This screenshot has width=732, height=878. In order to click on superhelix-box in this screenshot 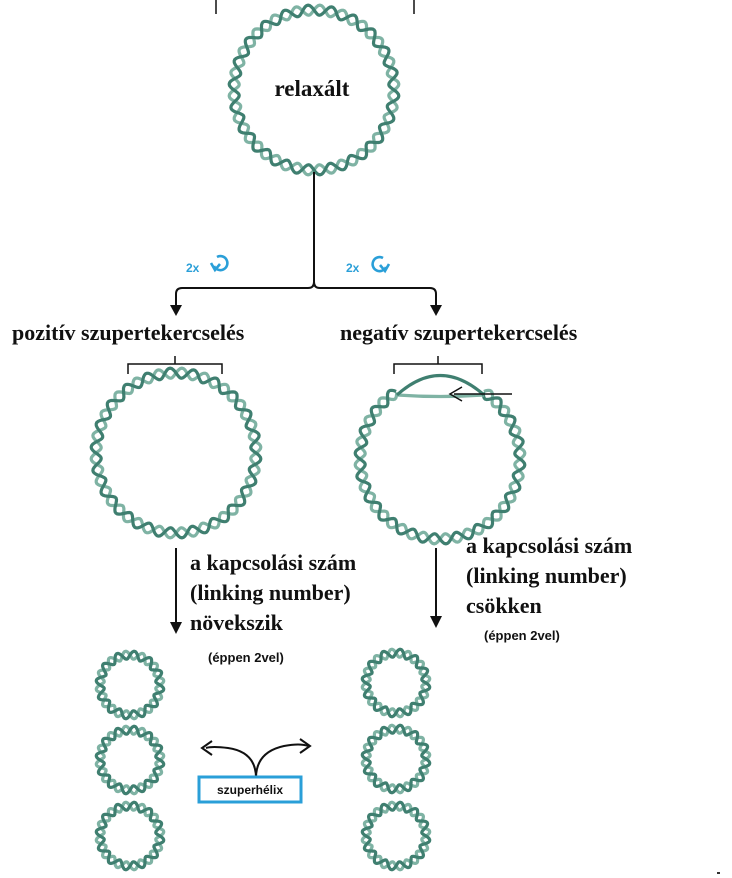, I will do `click(250, 789)`.